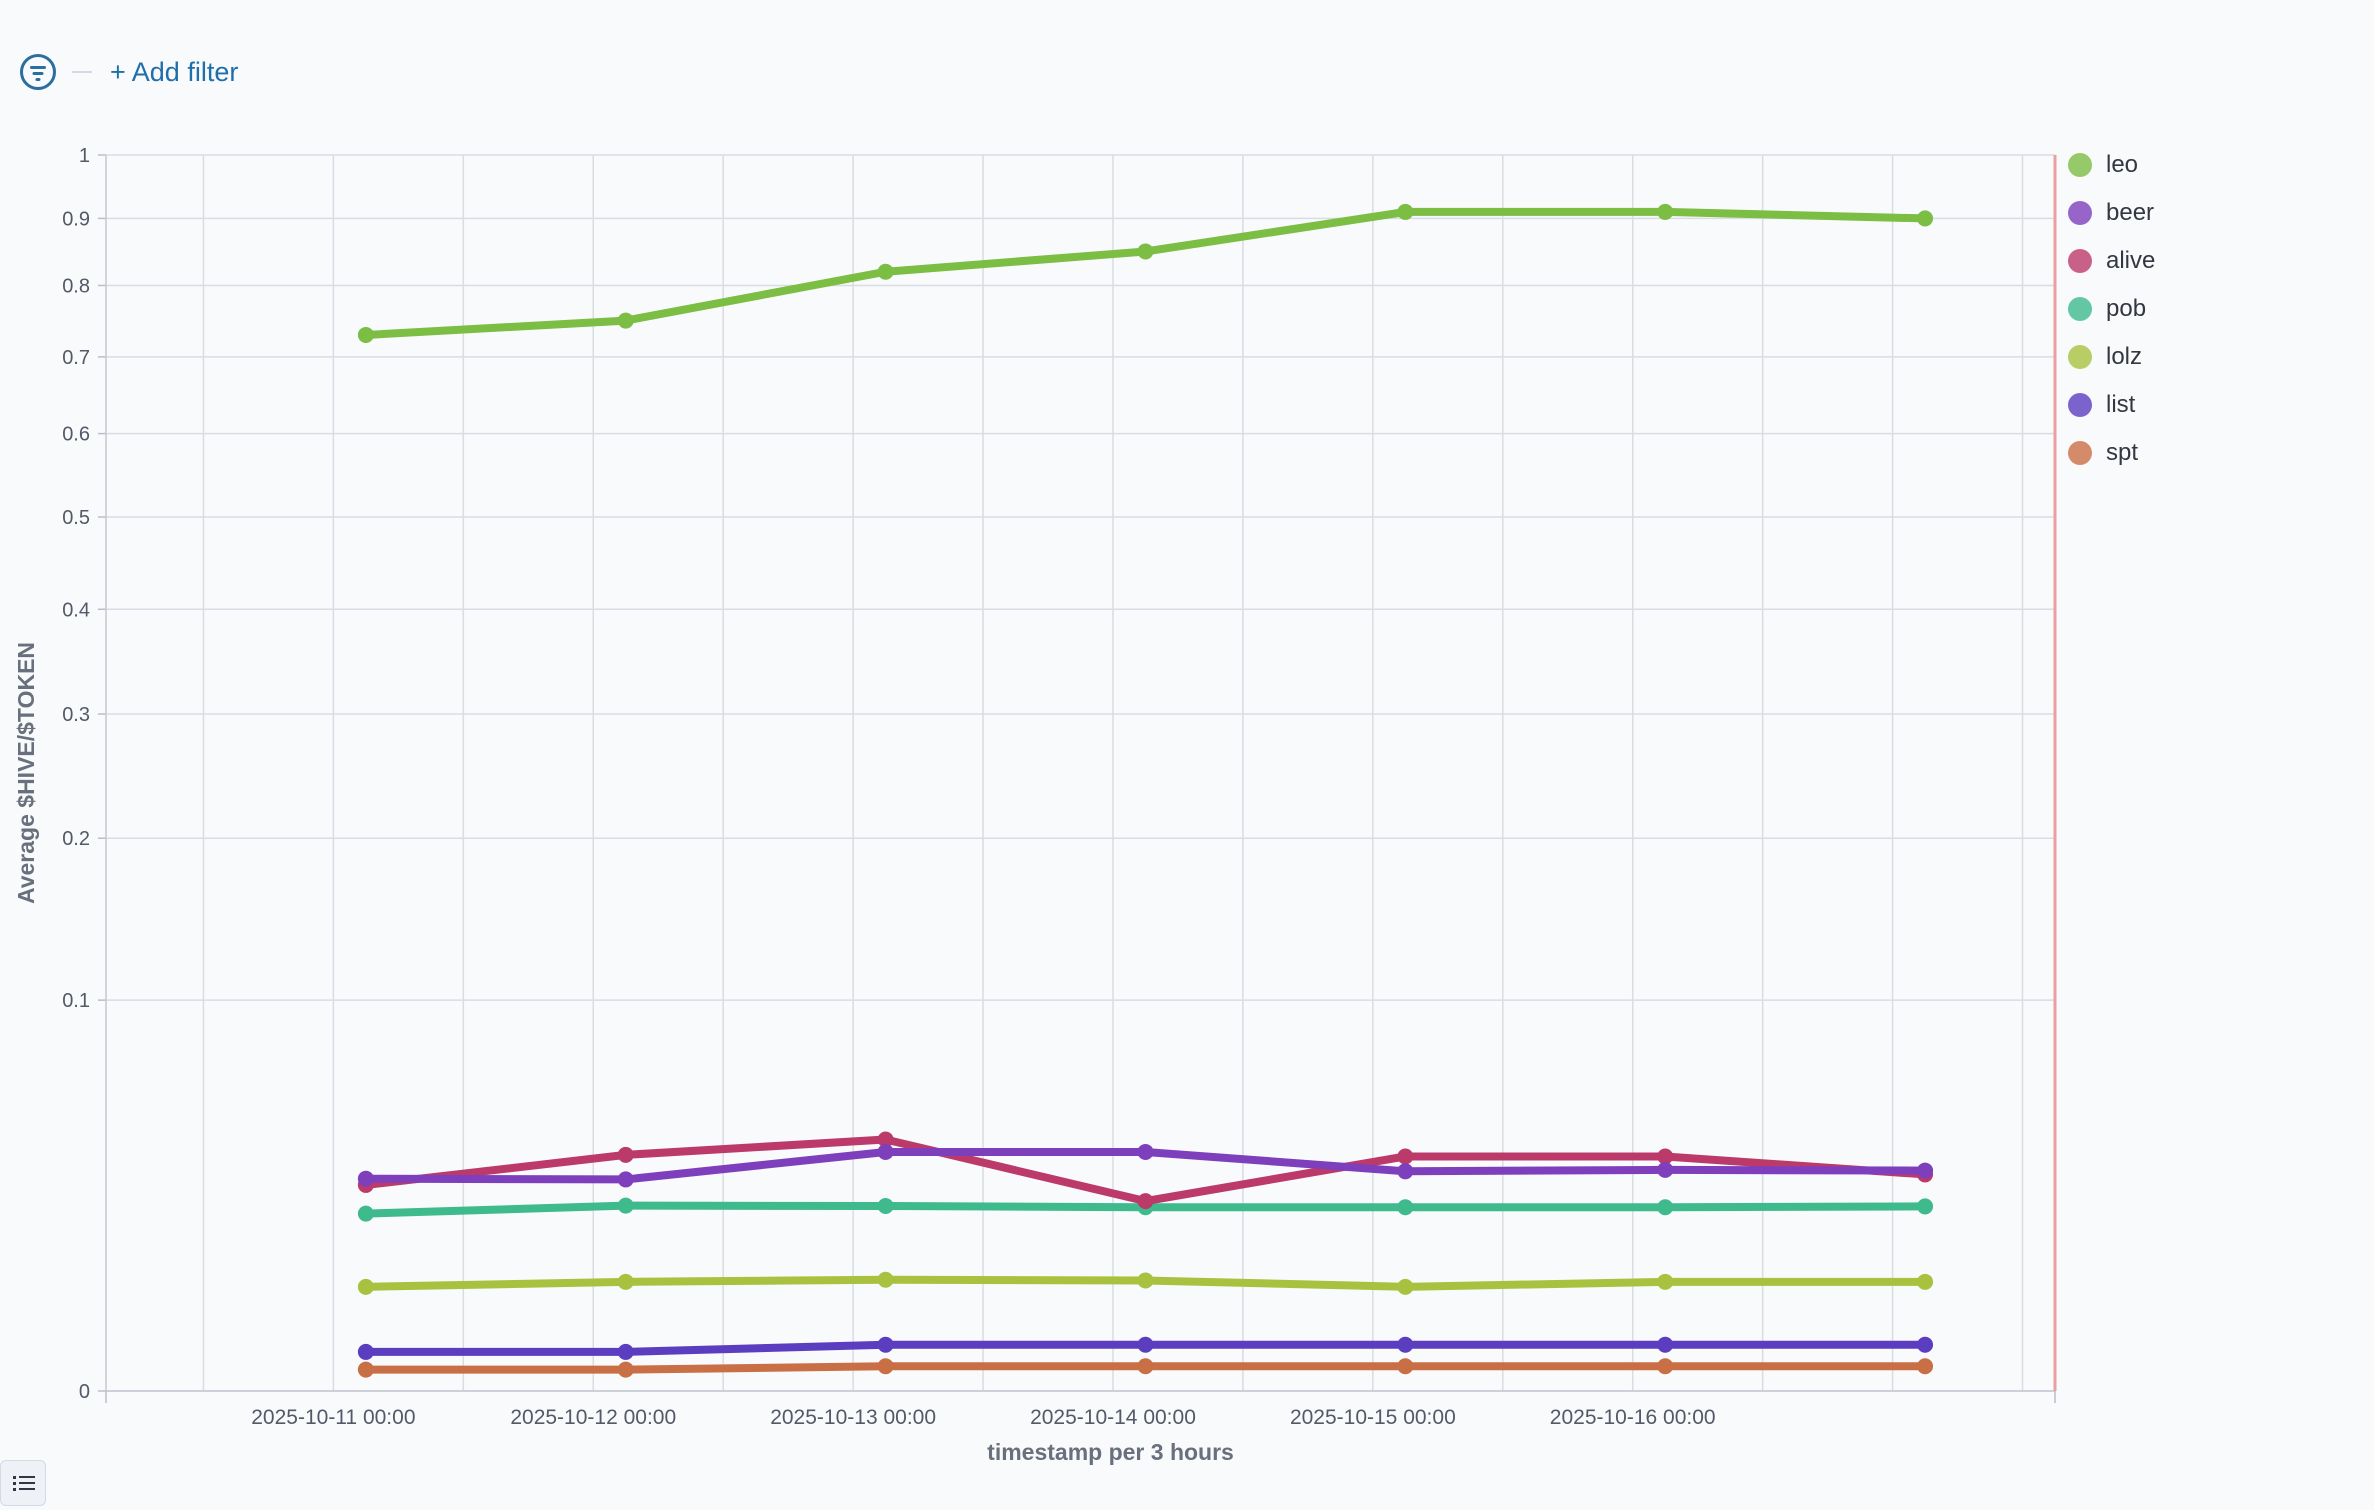 This screenshot has height=1510, width=2374. What do you see at coordinates (76, 435) in the screenshot?
I see `y-tick-label: 0.6` at bounding box center [76, 435].